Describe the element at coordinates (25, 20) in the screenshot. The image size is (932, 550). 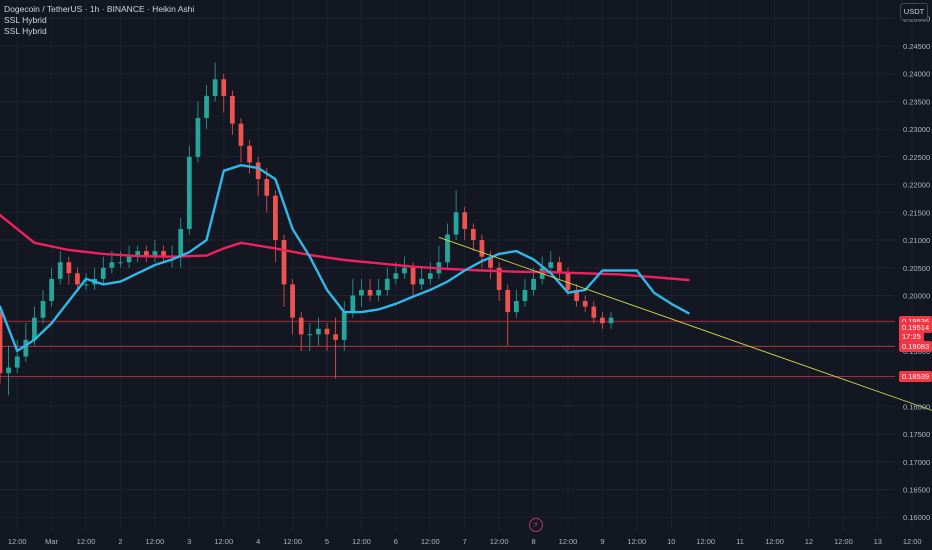
I see `indicator-ssl-hybrid-1: SSL Hybrid` at that location.